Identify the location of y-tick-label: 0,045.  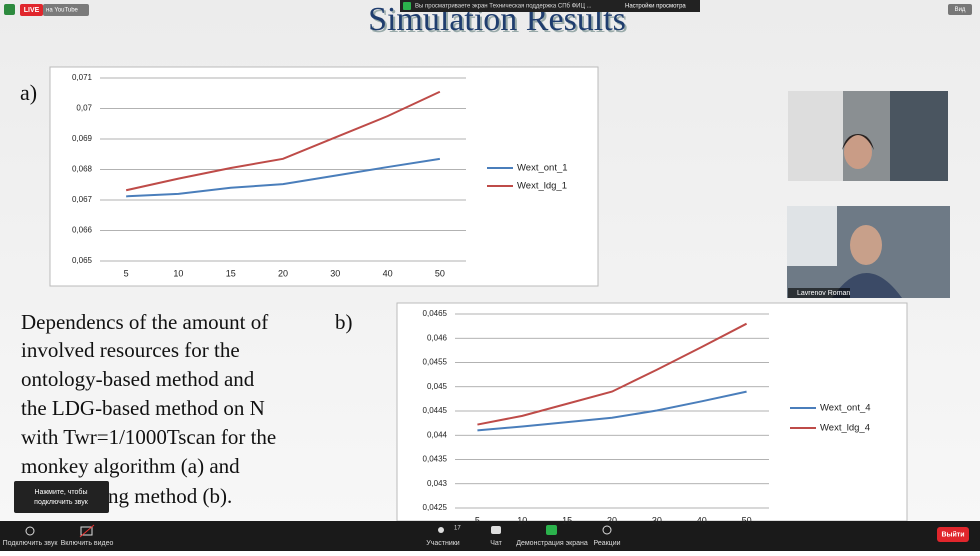
(437, 386).